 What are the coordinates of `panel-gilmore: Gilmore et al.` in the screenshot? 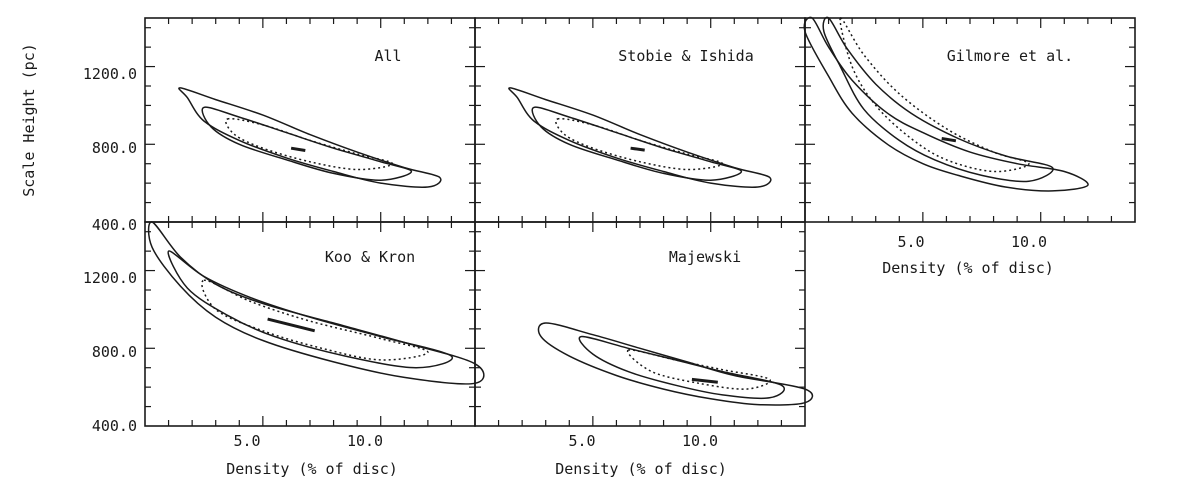 It's located at (969, 119).